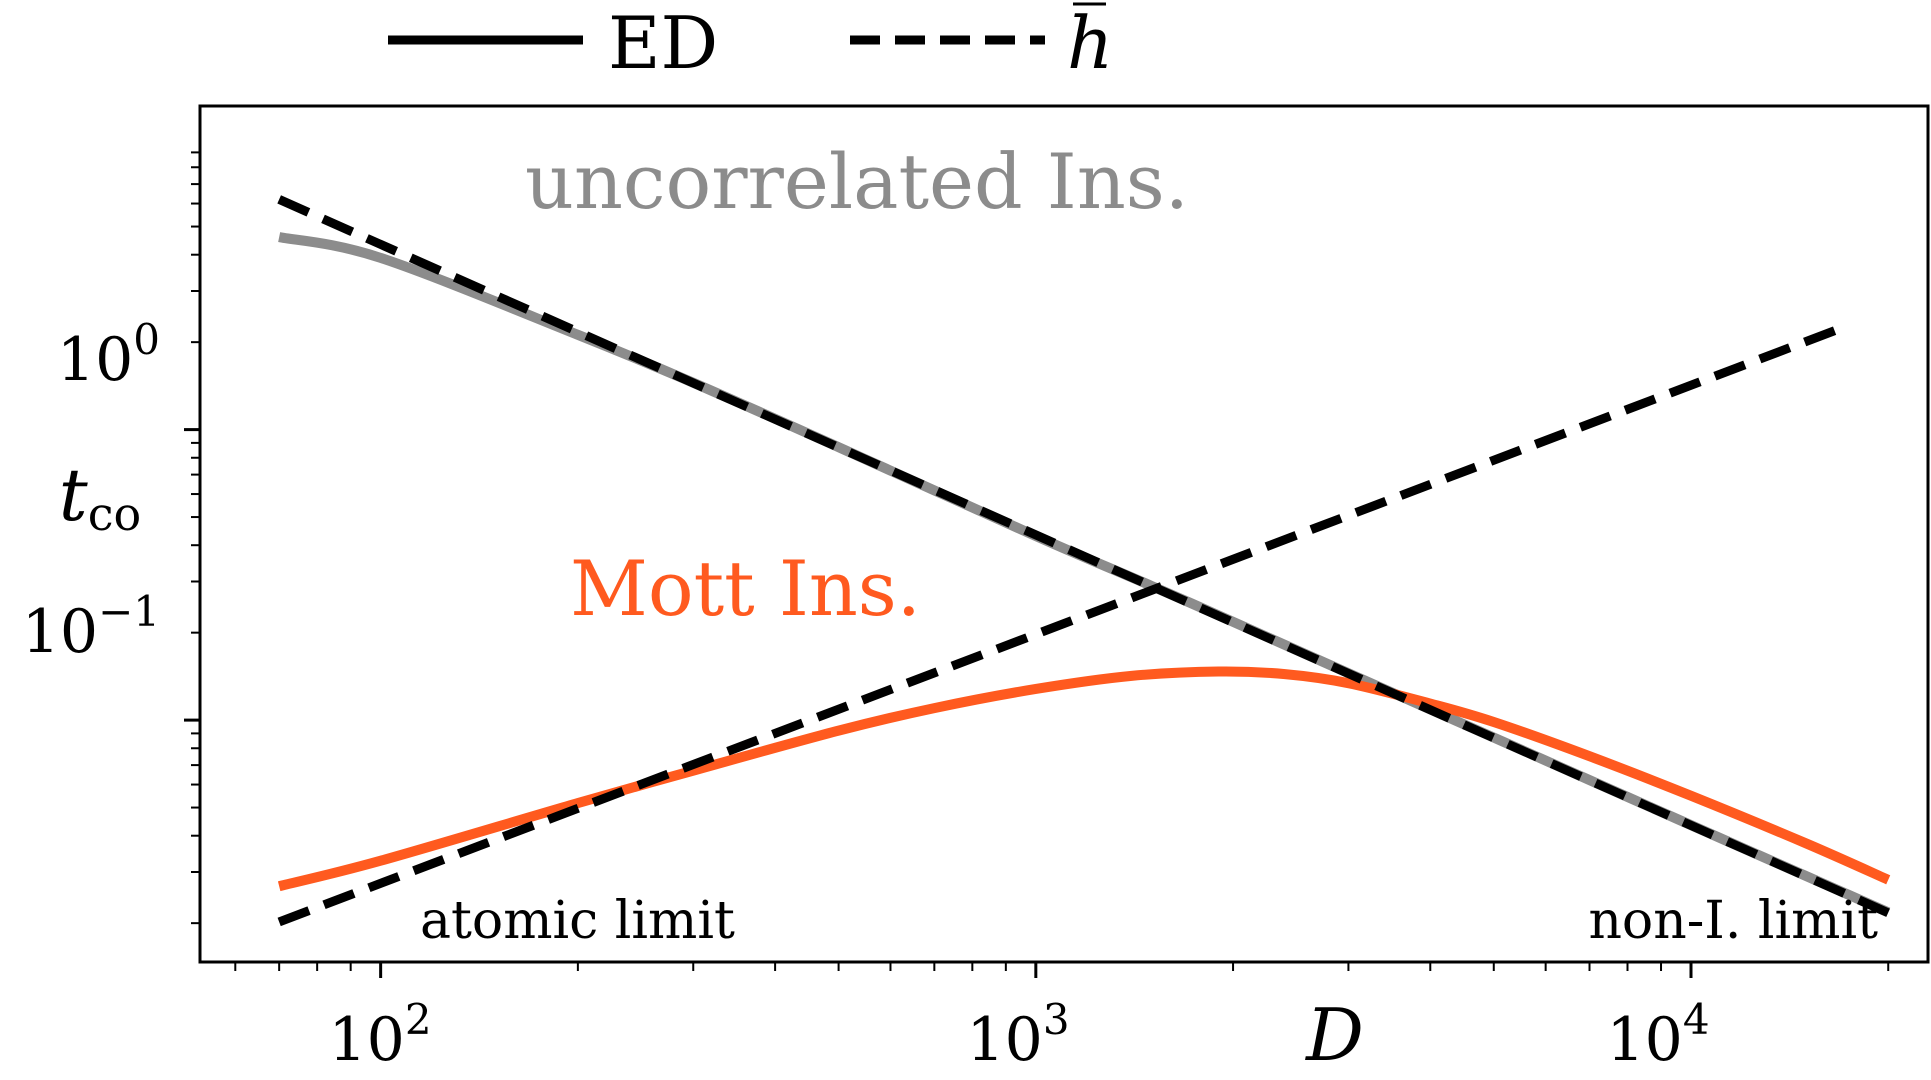 The image size is (1931, 1080). Describe the element at coordinates (1017, 1035) in the screenshot. I see `xtick-label-1000: 10³` at that location.